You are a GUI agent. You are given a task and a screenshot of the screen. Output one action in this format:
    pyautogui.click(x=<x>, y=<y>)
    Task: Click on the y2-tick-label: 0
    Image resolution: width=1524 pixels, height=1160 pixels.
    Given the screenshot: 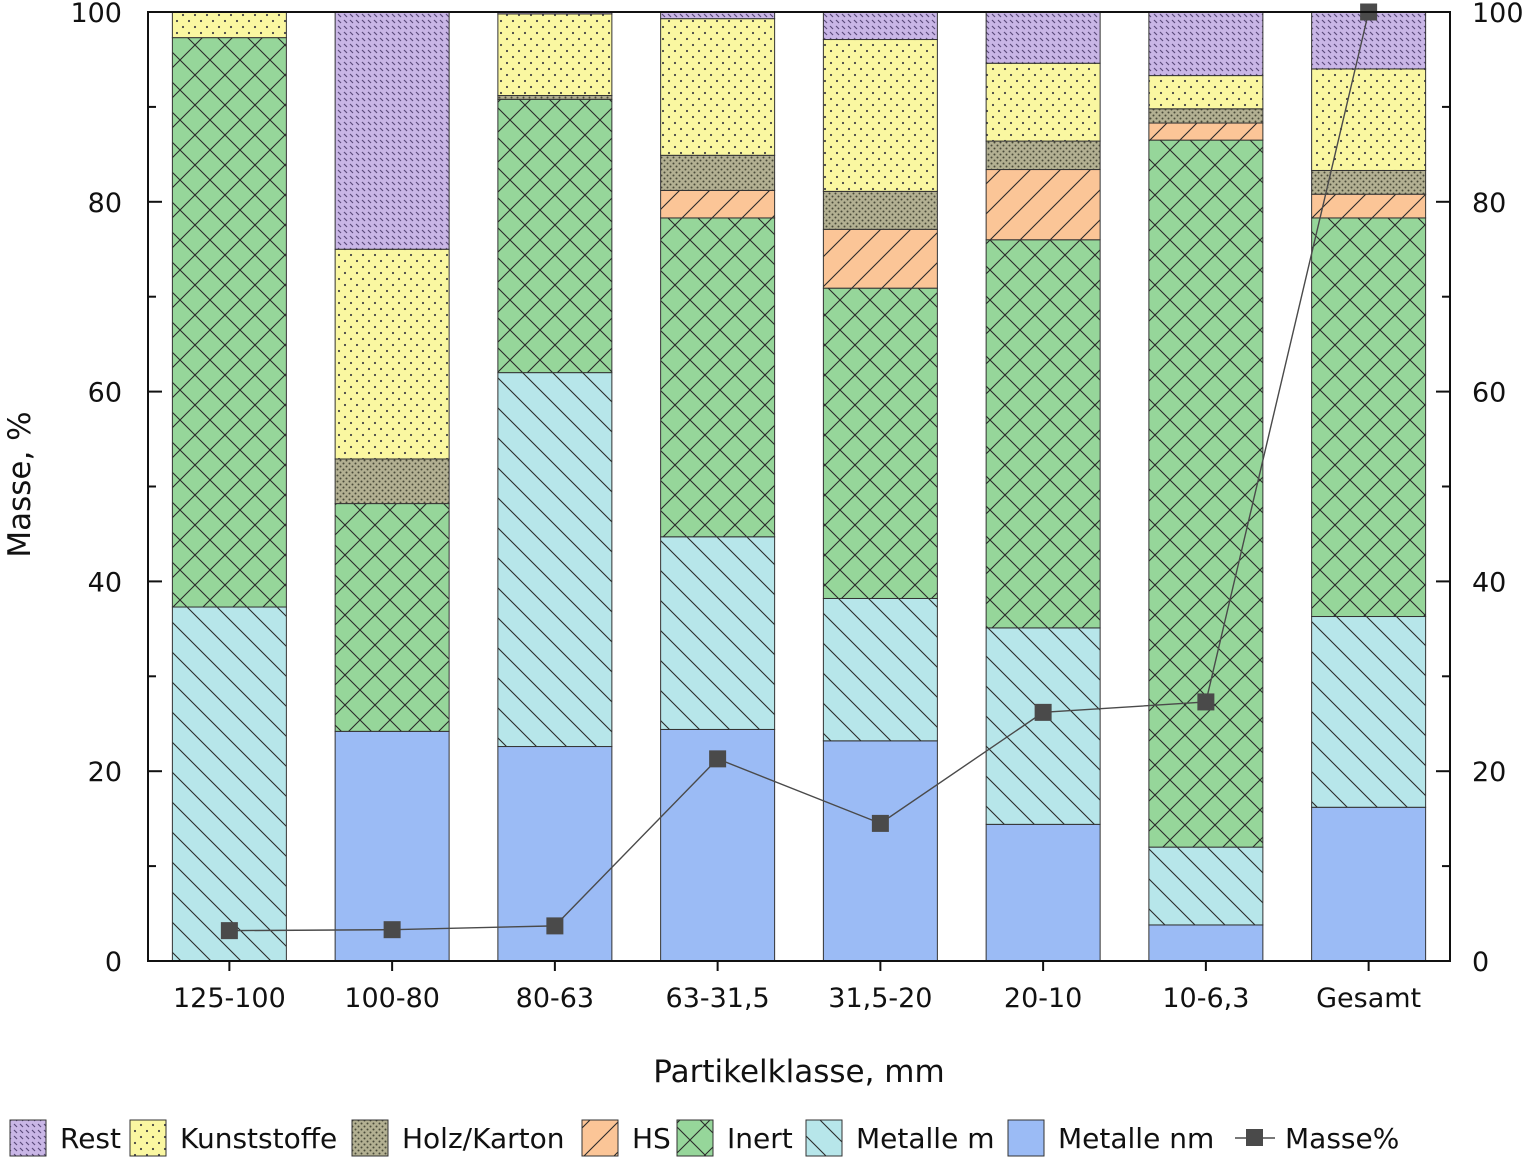 What is the action you would take?
    pyautogui.click(x=1480, y=962)
    